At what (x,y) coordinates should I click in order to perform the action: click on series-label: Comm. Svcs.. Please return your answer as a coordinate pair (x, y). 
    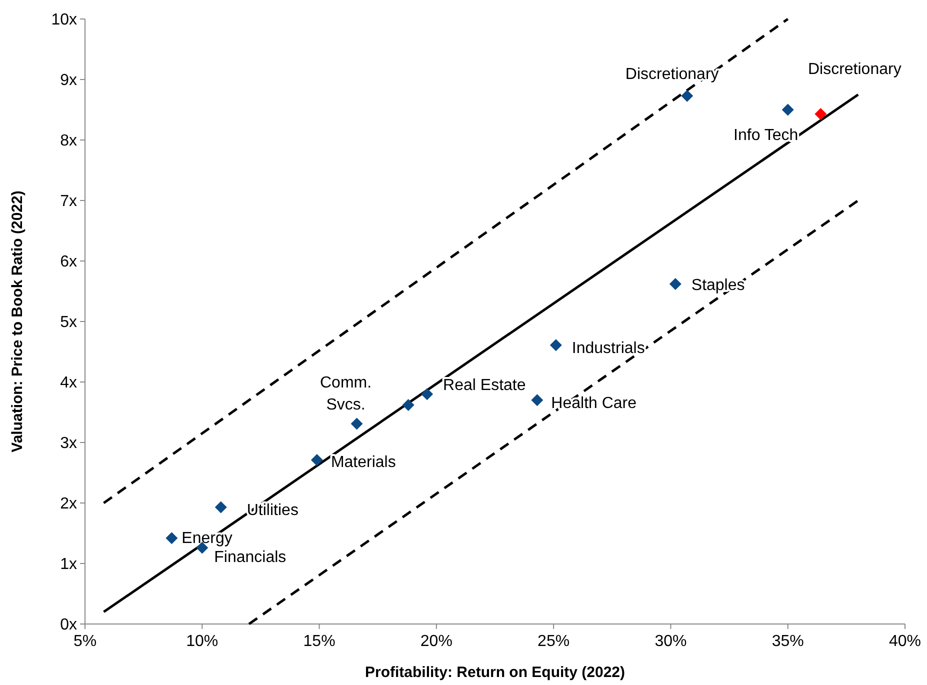
    Looking at the image, I should click on (346, 394).